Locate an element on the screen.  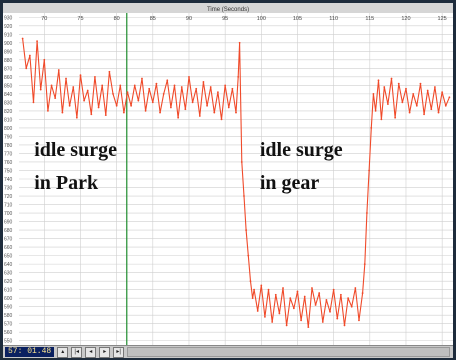
x-tick-label: 95 is located at coordinates (225, 19).